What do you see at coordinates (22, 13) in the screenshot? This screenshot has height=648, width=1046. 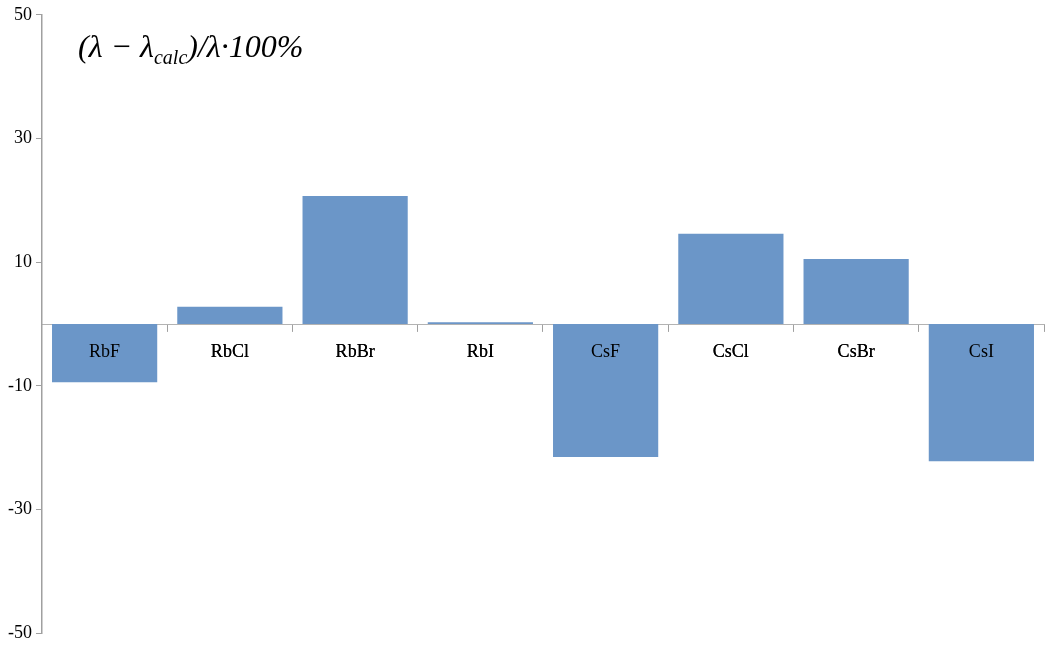 I see `y-tick-label: 50` at bounding box center [22, 13].